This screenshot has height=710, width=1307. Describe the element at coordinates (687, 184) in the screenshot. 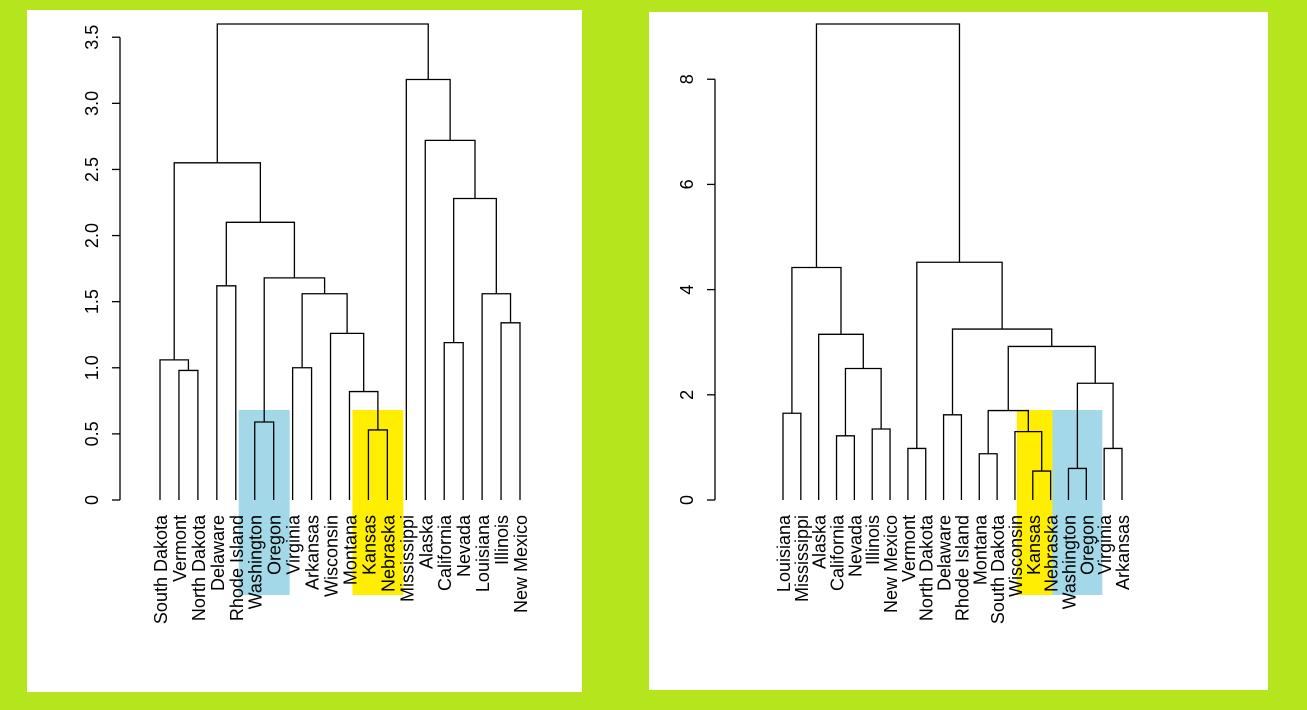

I see `y-tick-label: 6` at that location.